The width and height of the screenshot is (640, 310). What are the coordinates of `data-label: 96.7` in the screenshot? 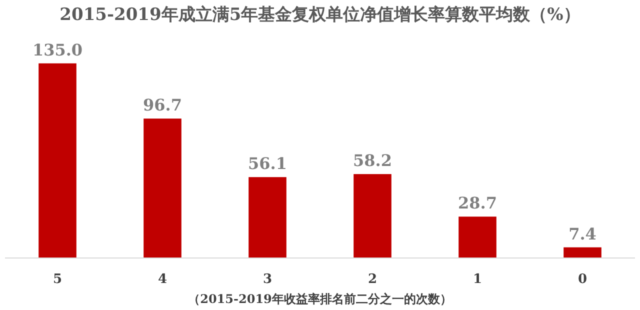 It's located at (162, 105).